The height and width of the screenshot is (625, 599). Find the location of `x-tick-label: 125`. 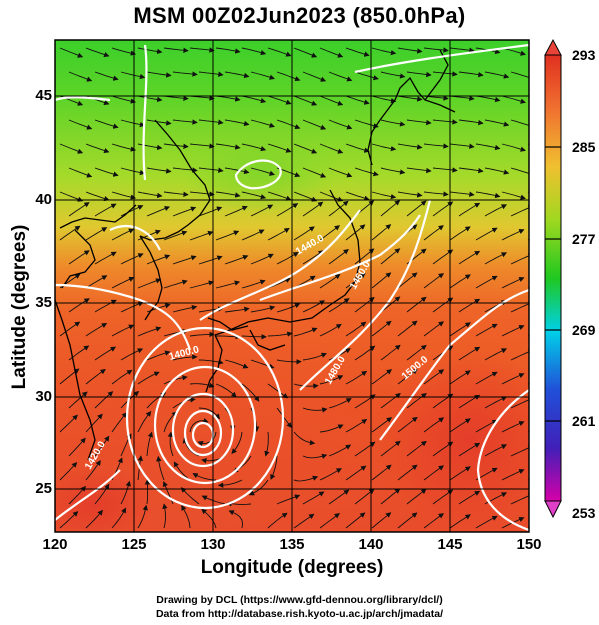

x-tick-label: 125 is located at coordinates (134, 544).